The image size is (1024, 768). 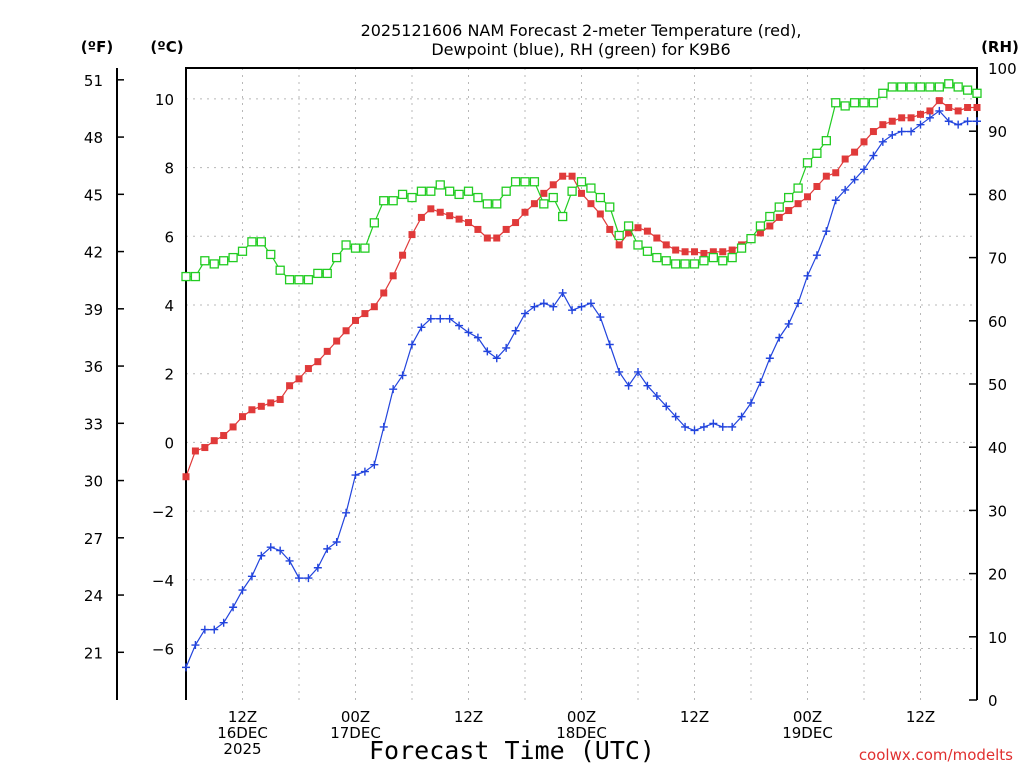 What do you see at coordinates (93, 195) in the screenshot?
I see `fahrenheit-tick-label: 45` at bounding box center [93, 195].